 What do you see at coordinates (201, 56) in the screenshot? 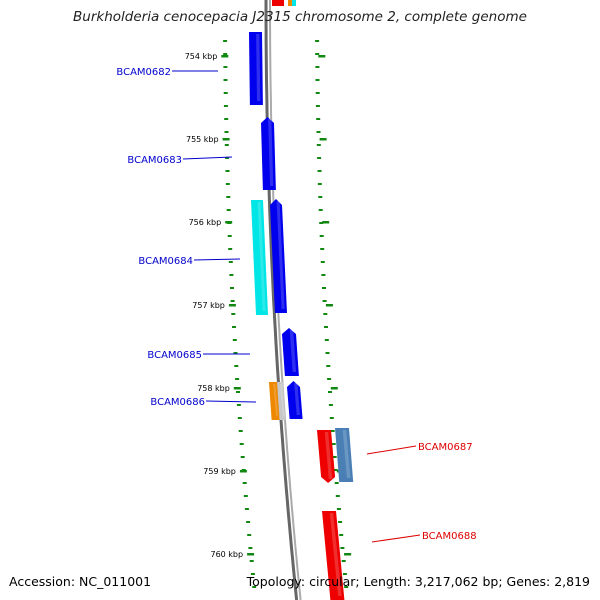
I see `kbp-tick-label: 754 kbp` at bounding box center [201, 56].